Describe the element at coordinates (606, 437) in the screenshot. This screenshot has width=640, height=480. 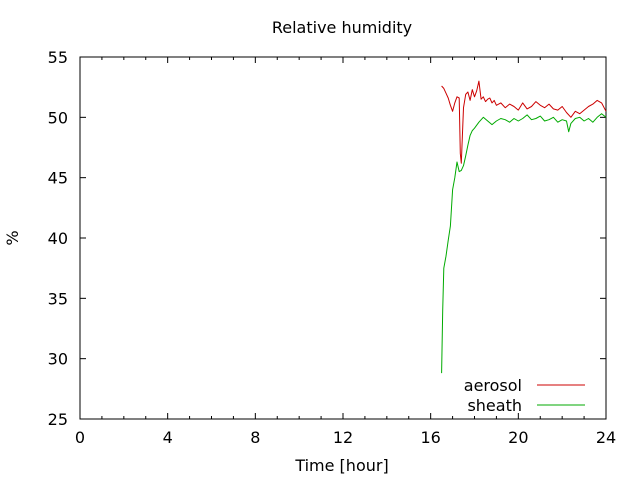
I see `x-tick-label: 24` at that location.